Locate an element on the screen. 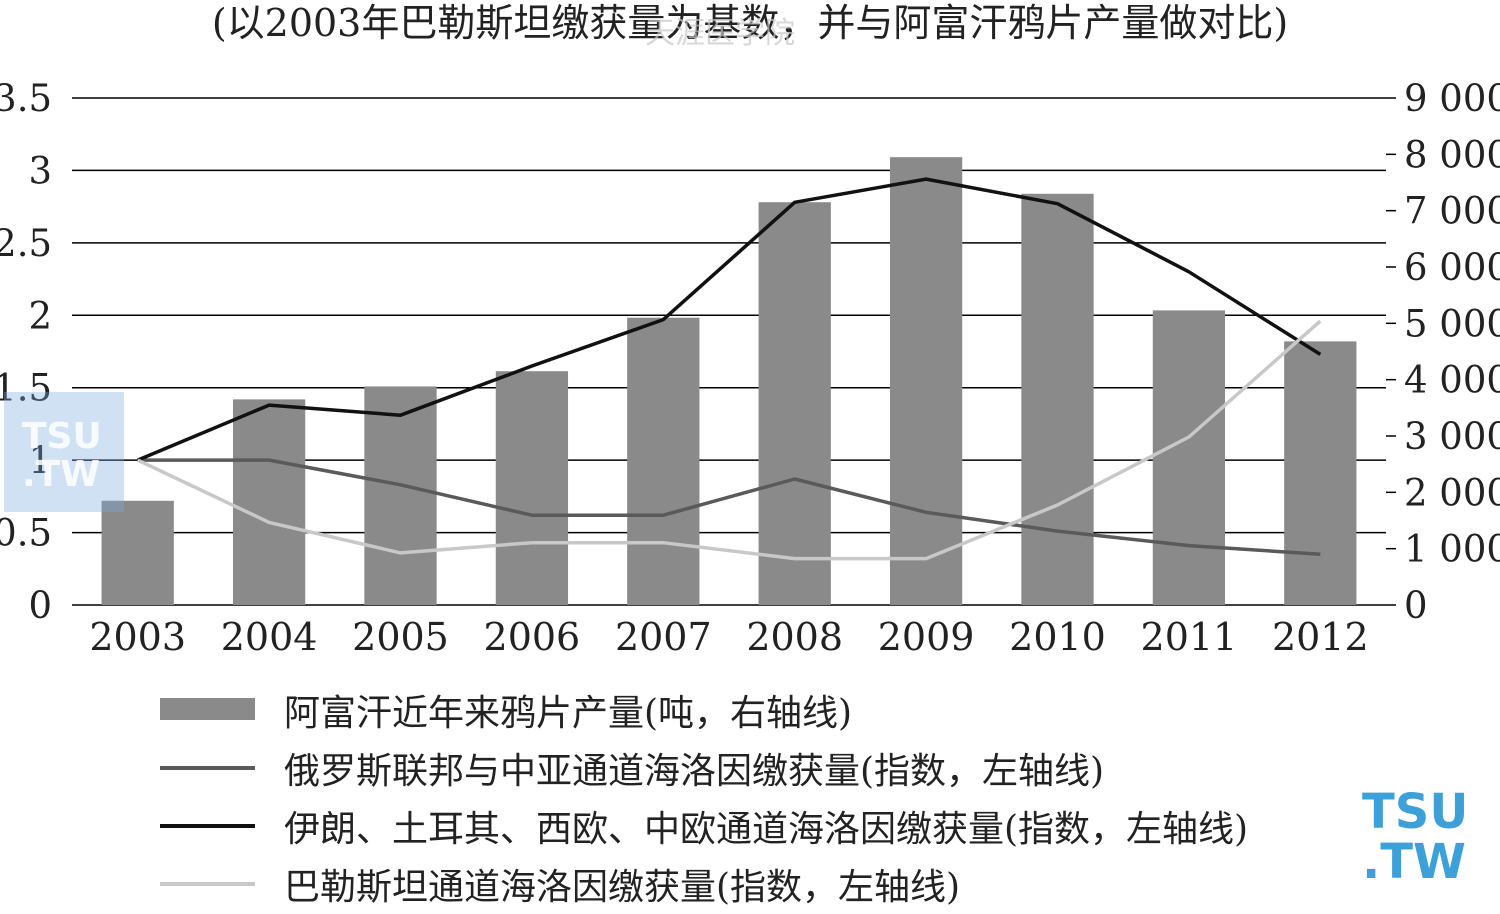 Image resolution: width=1500 pixels, height=914 pixels. bar-opium-2012 is located at coordinates (1320, 473).